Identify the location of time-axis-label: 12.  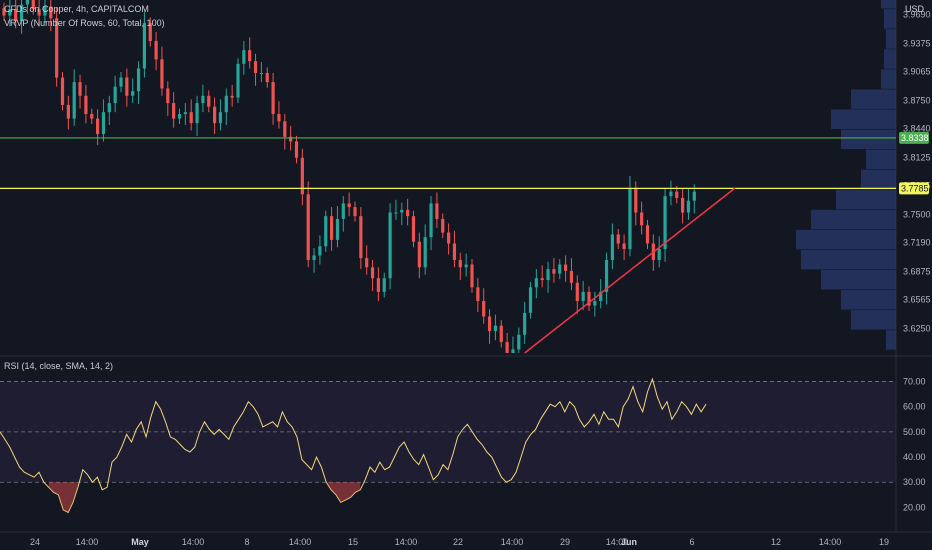
(776, 542).